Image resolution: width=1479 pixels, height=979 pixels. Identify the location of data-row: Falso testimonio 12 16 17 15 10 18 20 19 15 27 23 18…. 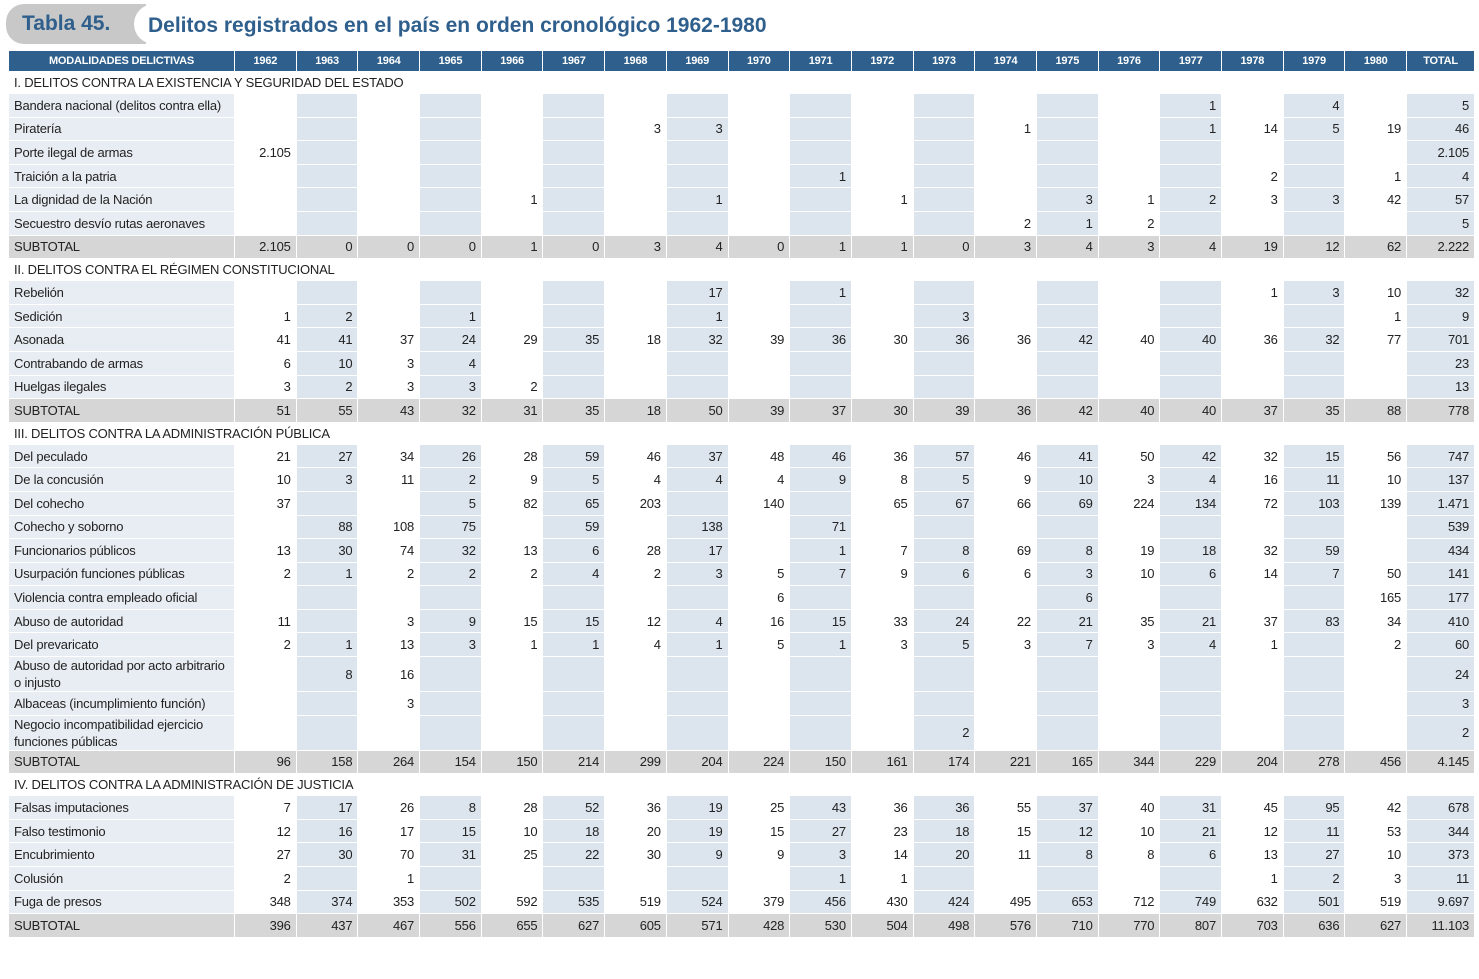
(742, 831).